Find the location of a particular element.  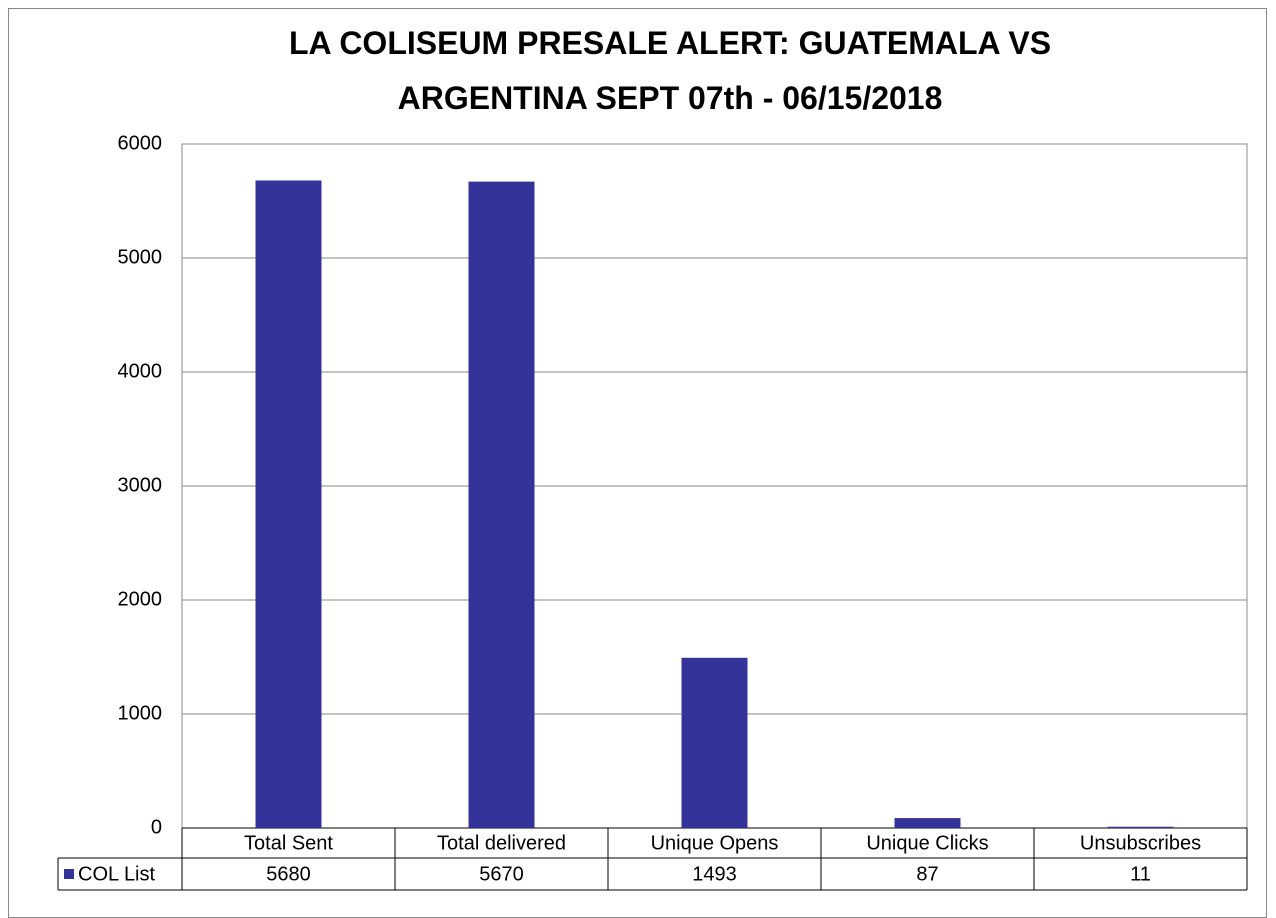

y-tick-label: 5000 is located at coordinates (140, 257).